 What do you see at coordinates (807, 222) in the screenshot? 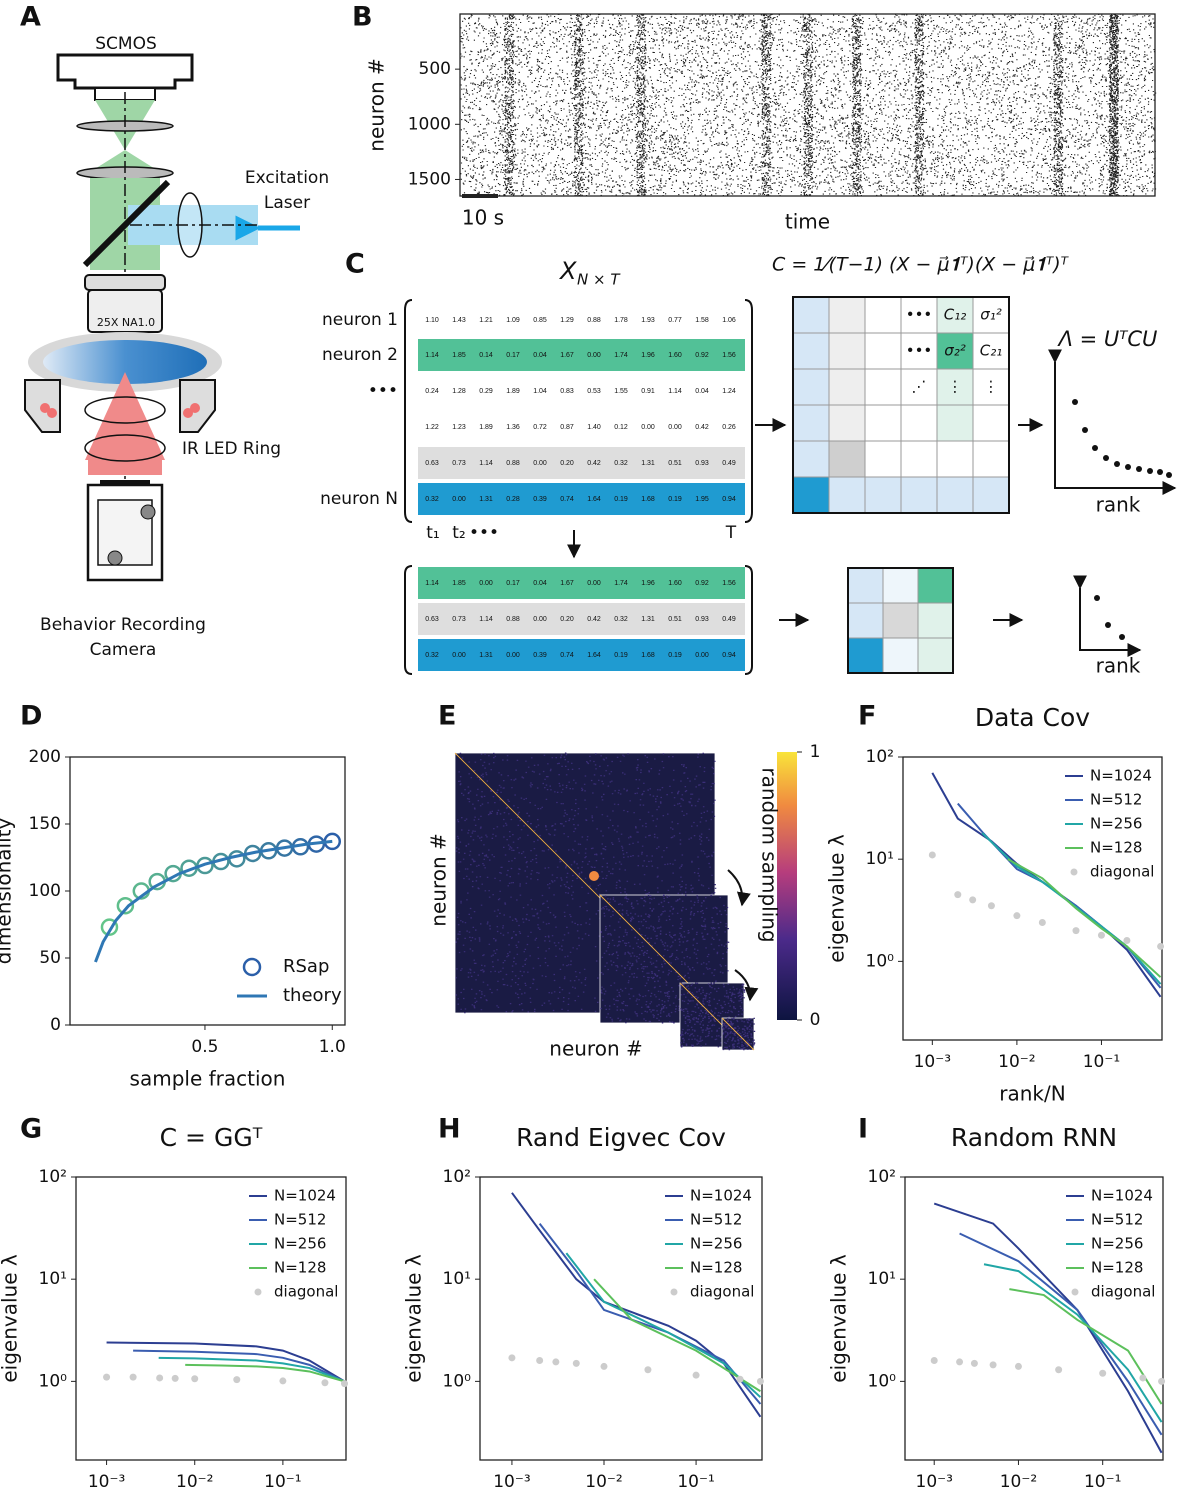
I see `x-axis-label: time` at bounding box center [807, 222].